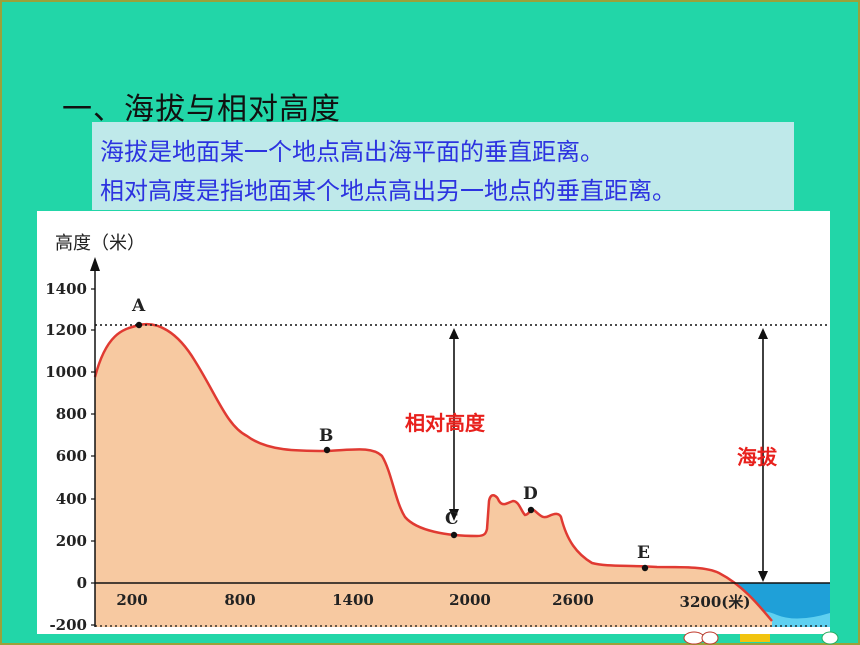 Image resolution: width=860 pixels, height=645 pixels. I want to click on y-axis-label: 高度（米）, so click(100, 243).